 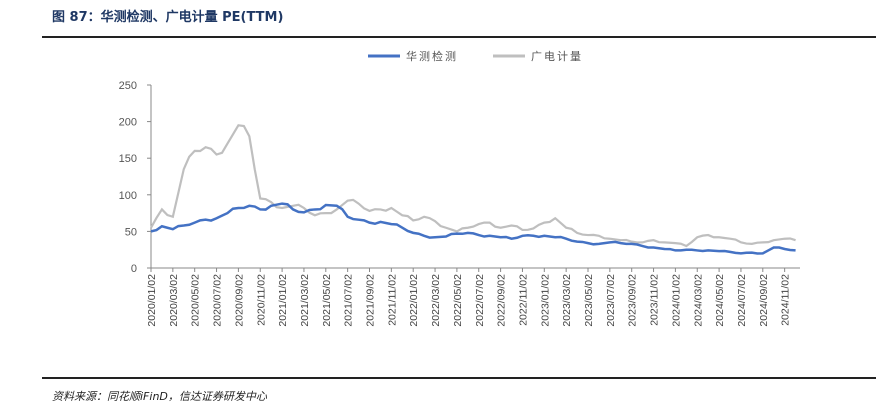 What do you see at coordinates (436, 300) in the screenshot?
I see `x-tick-label: 2022/03/02` at bounding box center [436, 300].